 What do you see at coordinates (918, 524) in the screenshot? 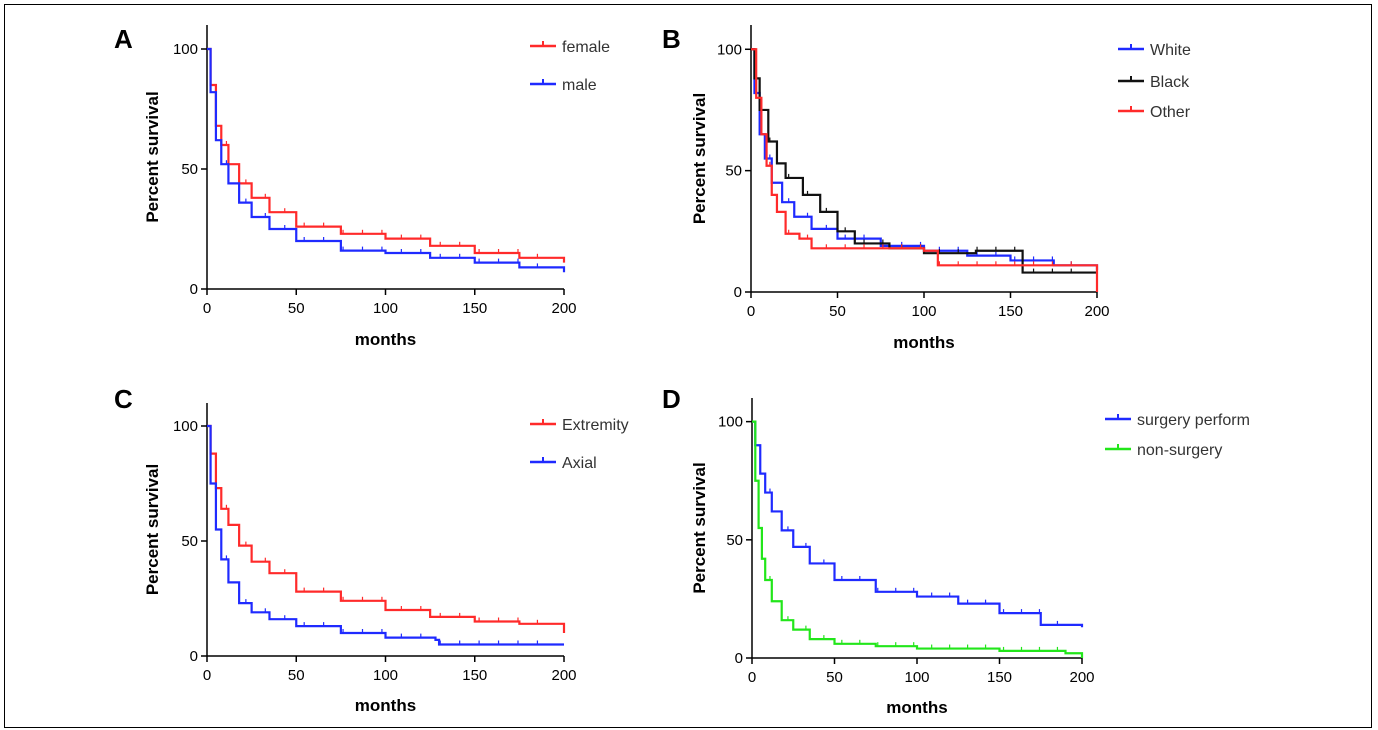
I see `series-line-surgery-perform` at bounding box center [918, 524].